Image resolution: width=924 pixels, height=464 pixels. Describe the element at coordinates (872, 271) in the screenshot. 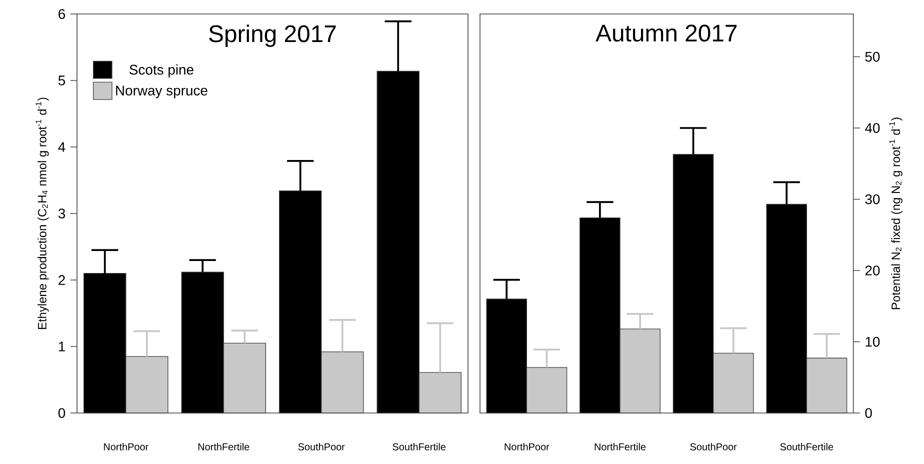

I see `y2-tick-label: 20` at that location.